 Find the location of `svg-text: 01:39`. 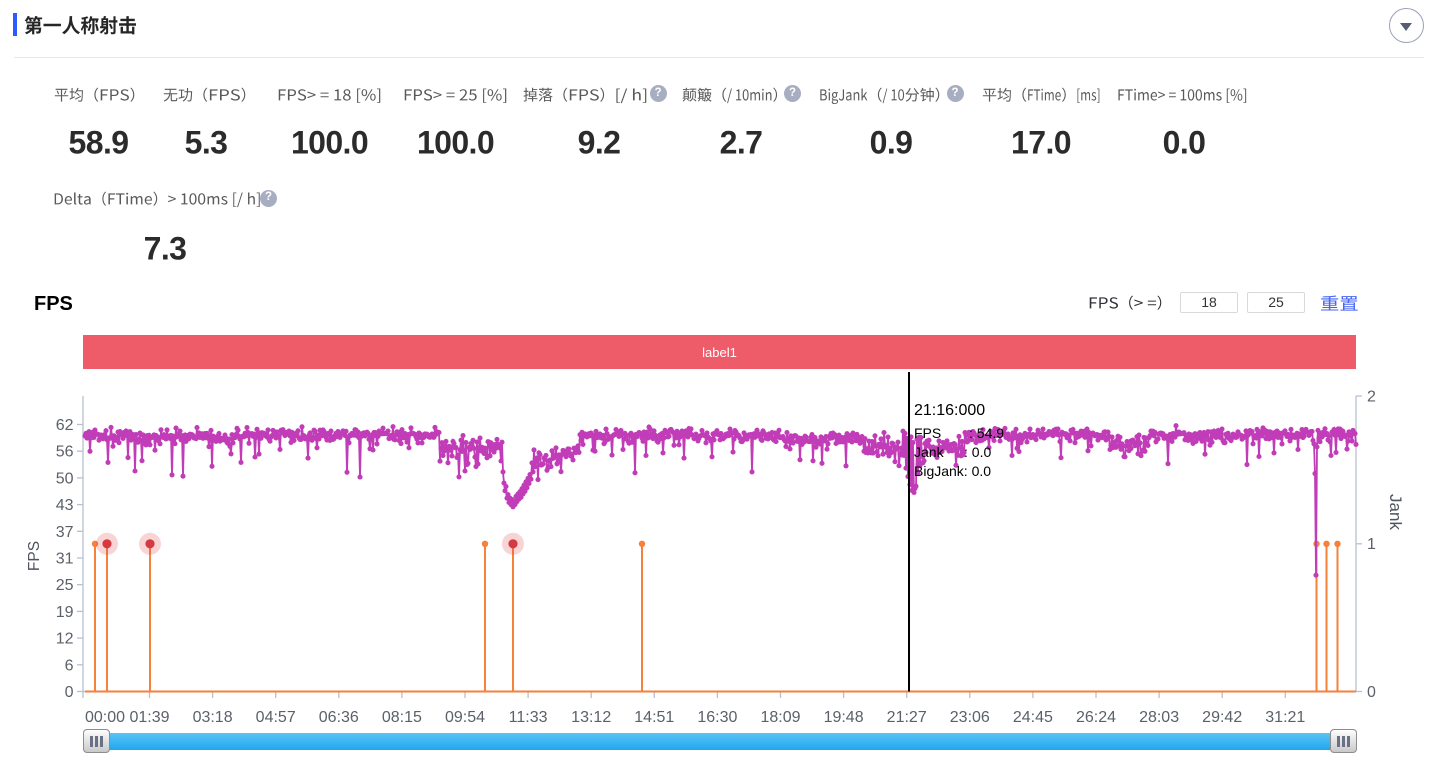

svg-text: 01:39 is located at coordinates (149, 717).